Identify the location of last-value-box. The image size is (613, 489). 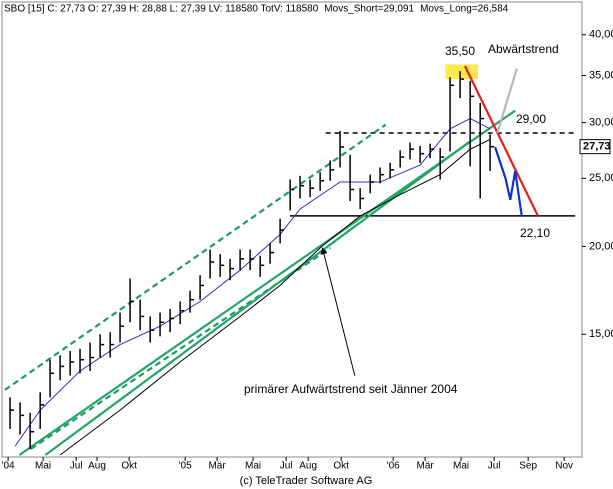
(595, 147).